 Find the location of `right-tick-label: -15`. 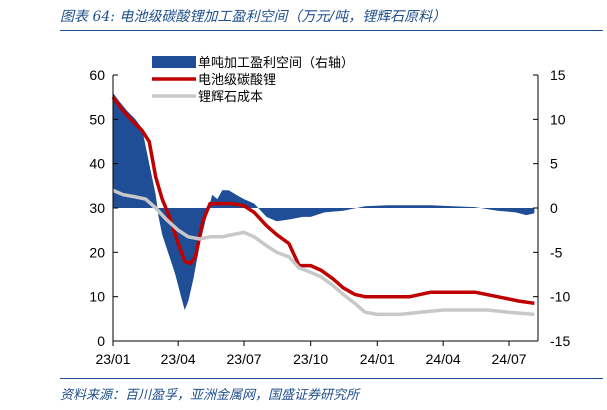

right-tick-label: -15 is located at coordinates (560, 341).